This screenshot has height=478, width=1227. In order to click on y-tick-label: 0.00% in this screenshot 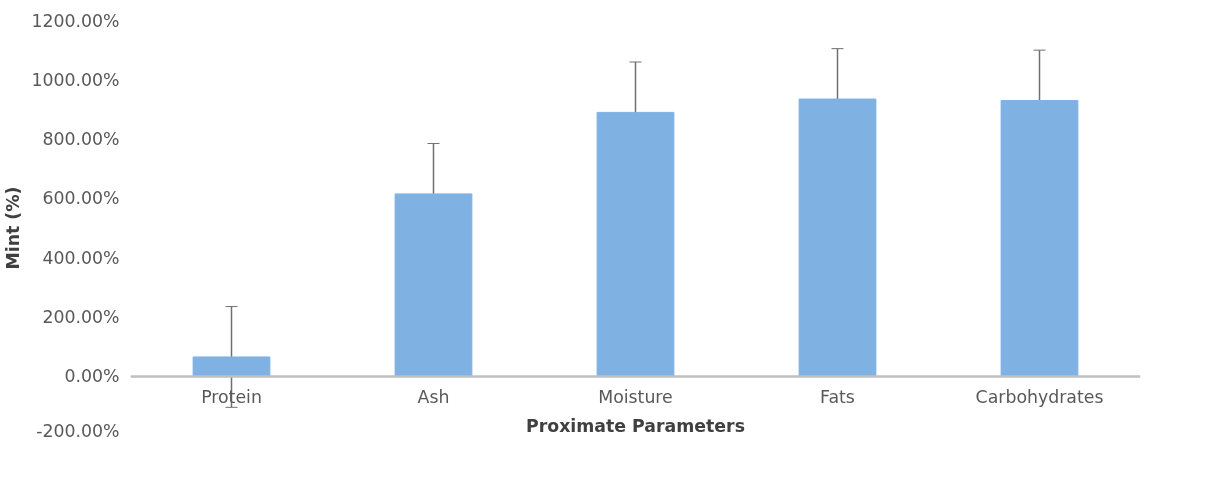, I will do `click(92, 376)`.